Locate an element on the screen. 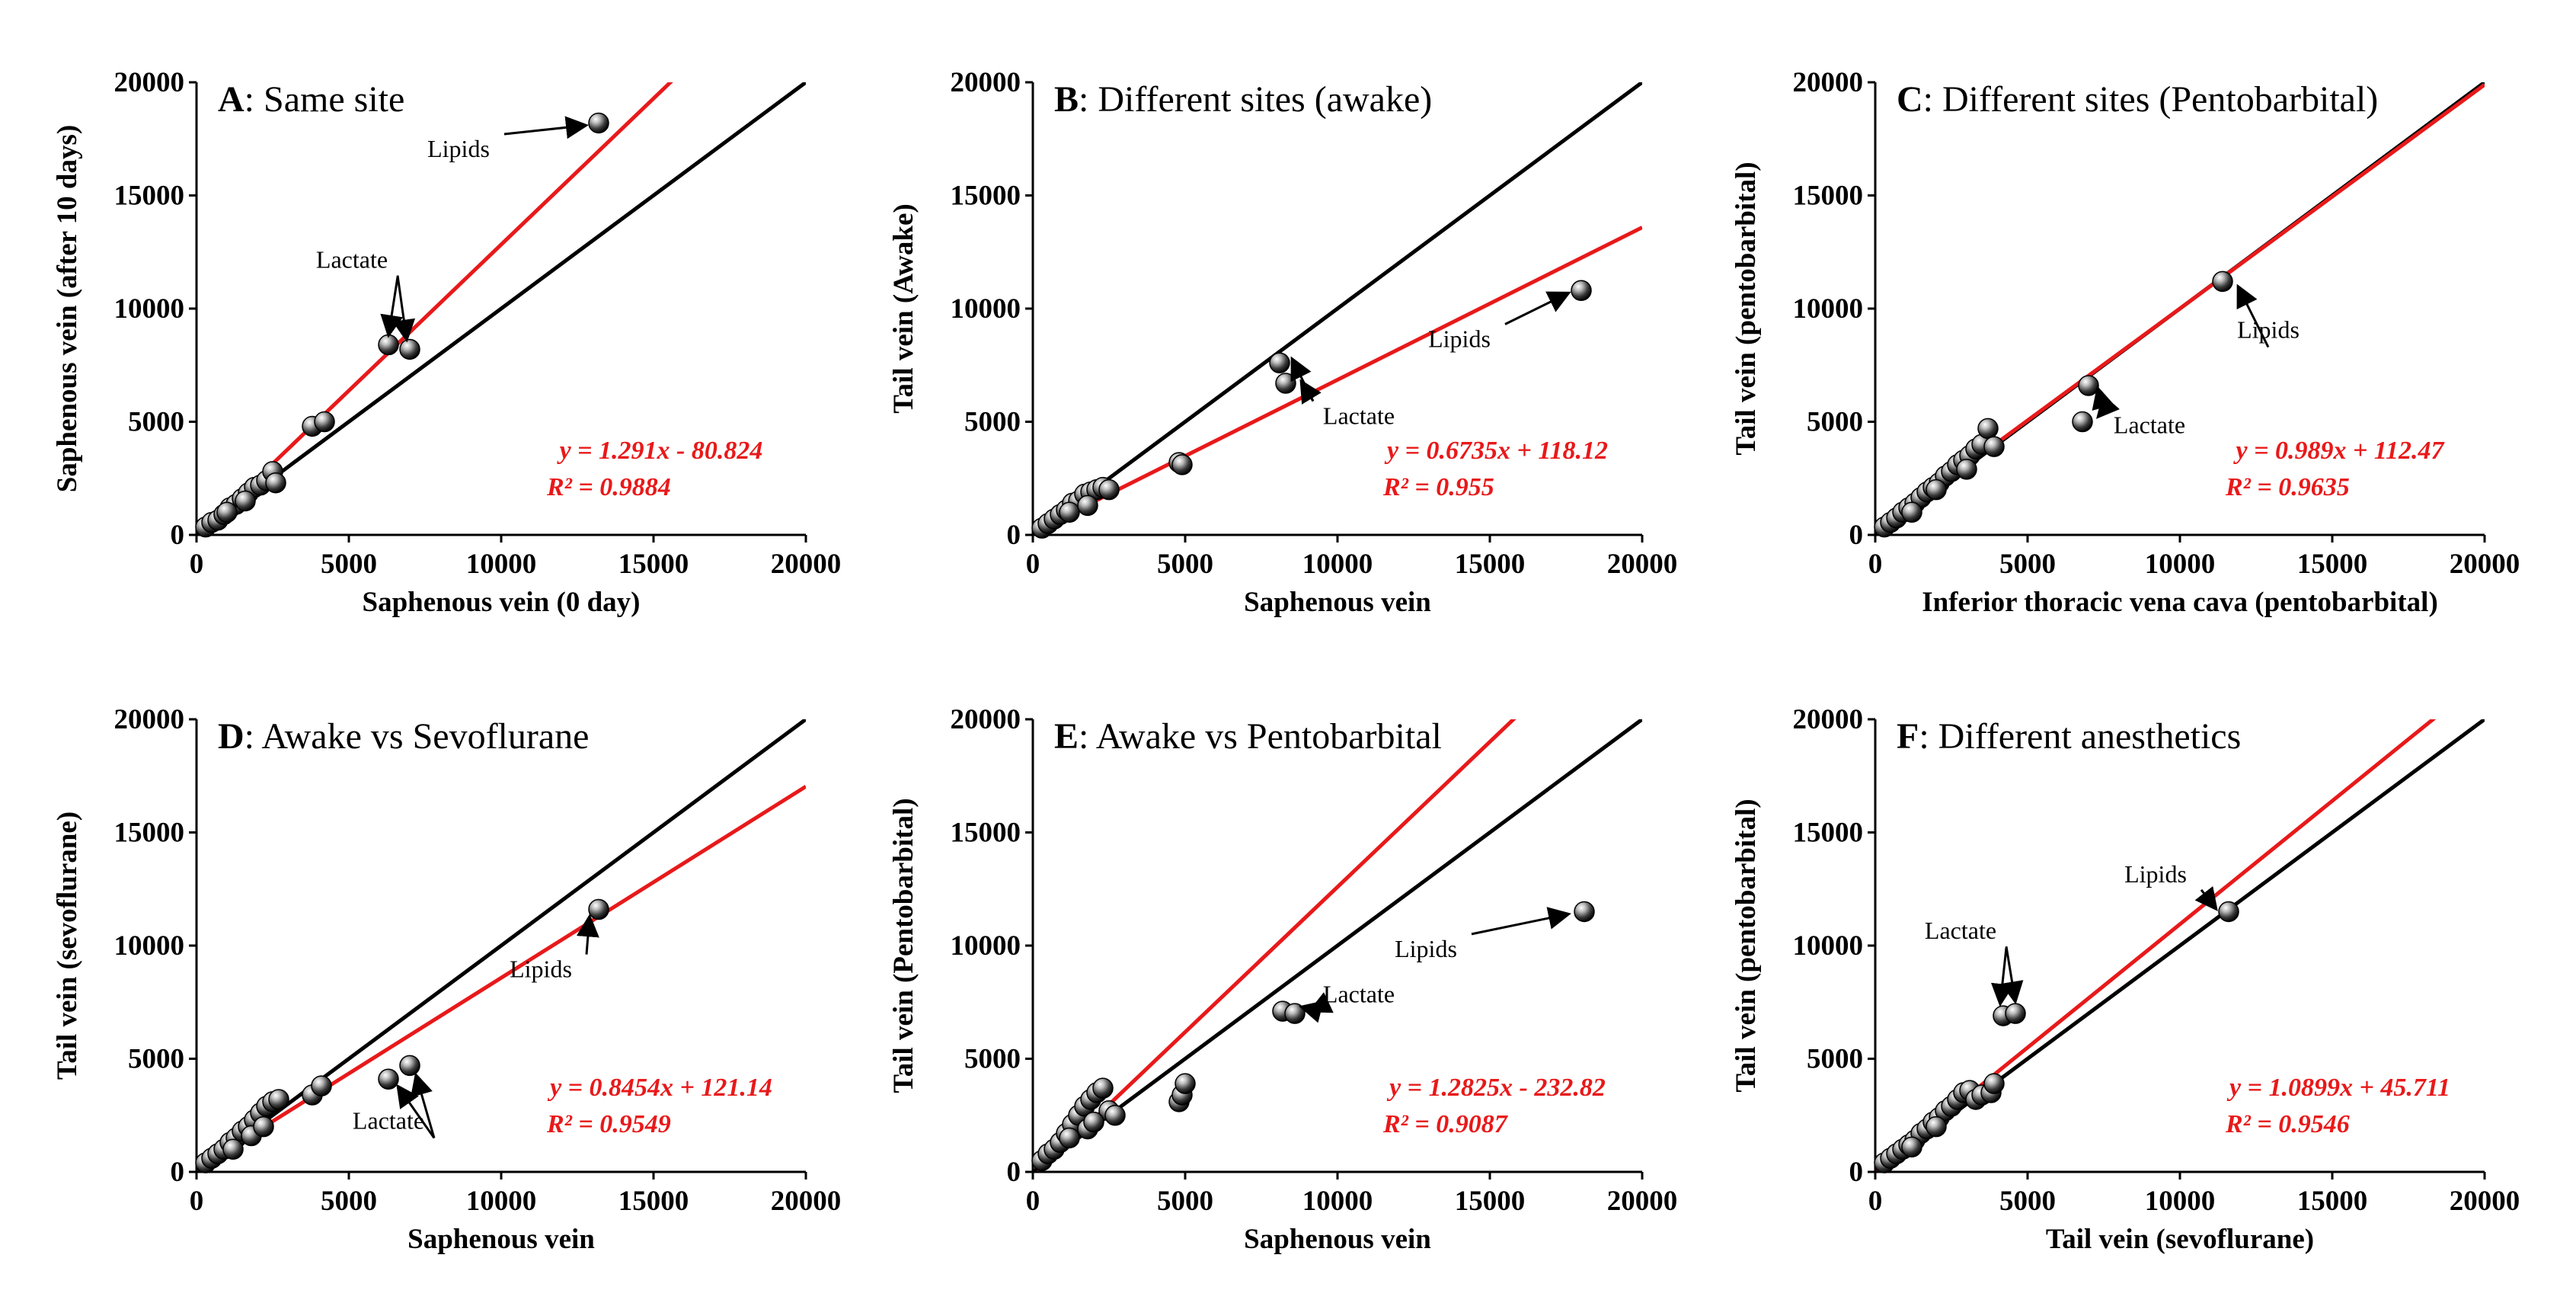 This screenshot has height=1306, width=2576. x-axis-label: Tail vein (sevoflurane) is located at coordinates (2180, 1239).